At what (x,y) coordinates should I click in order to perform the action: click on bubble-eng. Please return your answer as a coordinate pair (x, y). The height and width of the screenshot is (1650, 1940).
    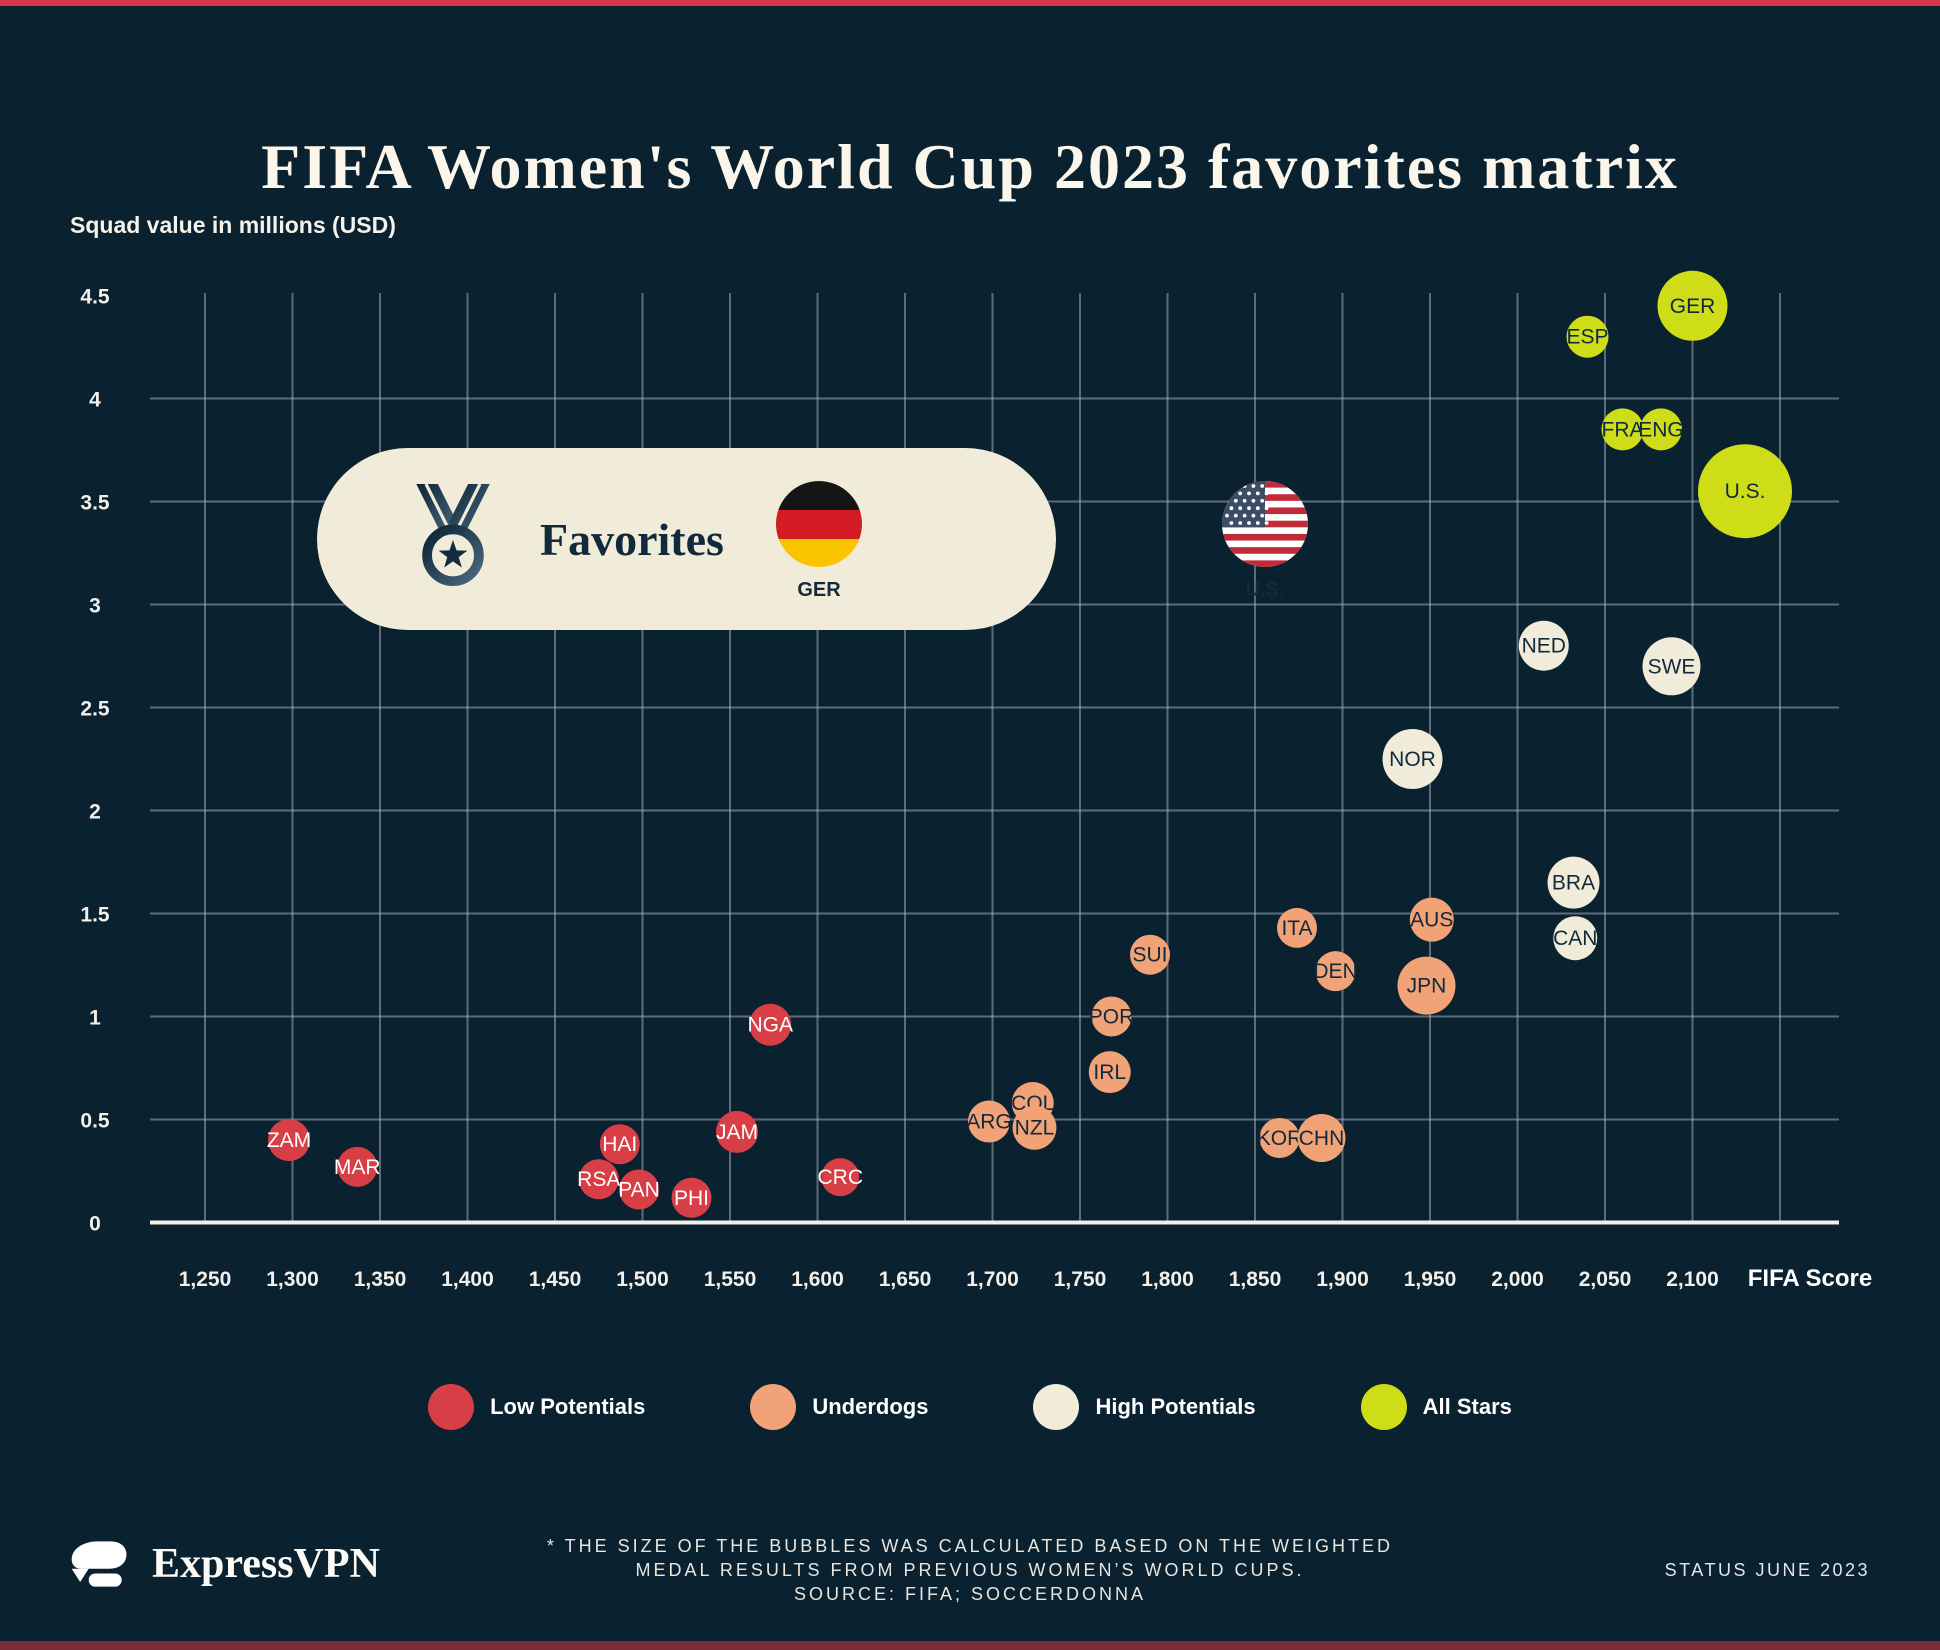
    Looking at the image, I should click on (1661, 429).